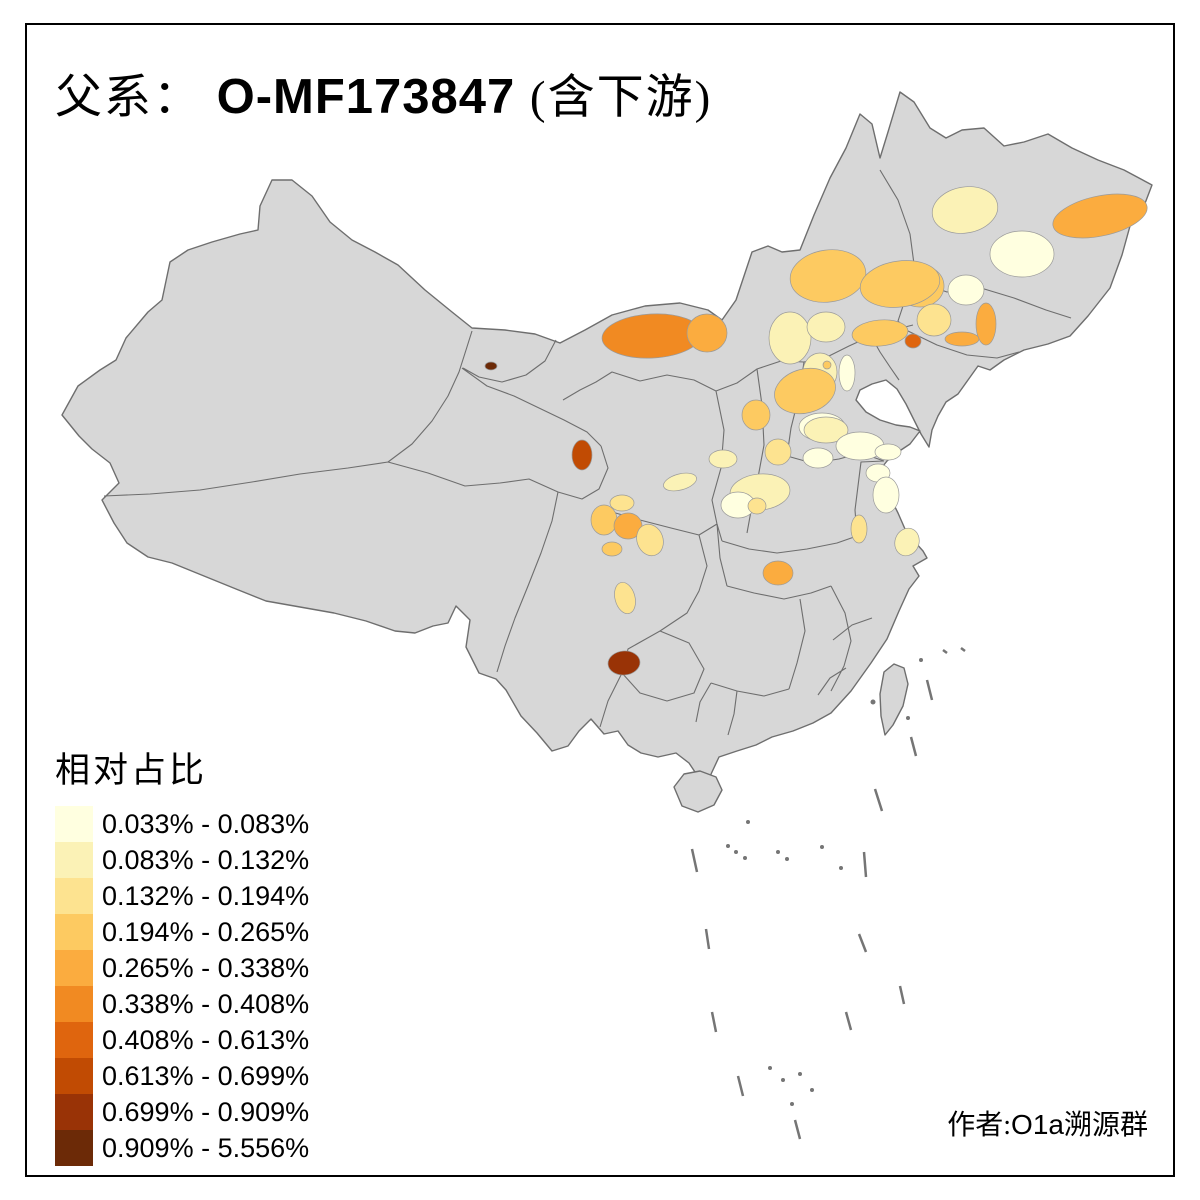 This screenshot has width=1200, height=1200. I want to click on province-borders-northeast, so click(971, 275).